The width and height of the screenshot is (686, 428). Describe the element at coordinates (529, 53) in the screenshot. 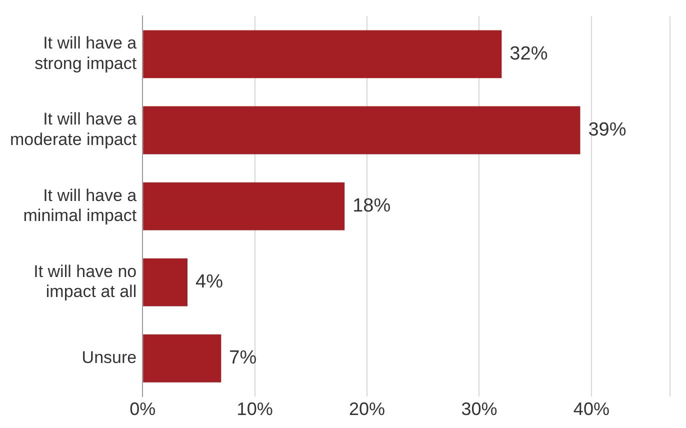

I see `data-label: 32%` at that location.